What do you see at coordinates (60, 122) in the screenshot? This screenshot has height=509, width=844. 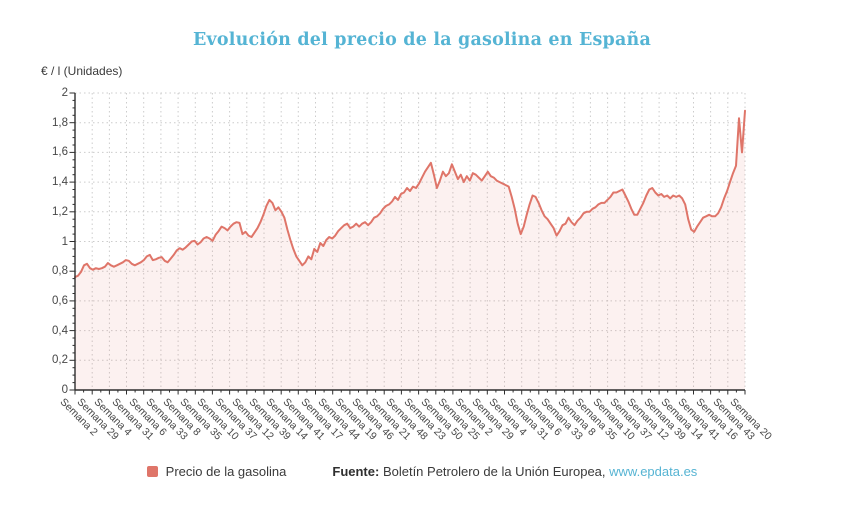 I see `y-tick-label: 1,8` at bounding box center [60, 122].